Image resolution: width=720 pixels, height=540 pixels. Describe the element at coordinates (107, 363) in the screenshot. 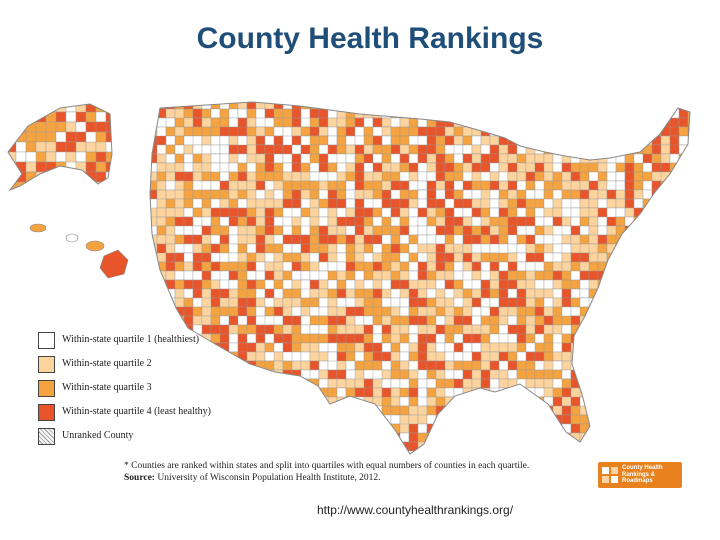

I see `legend-label: Within-state quartile 2` at that location.